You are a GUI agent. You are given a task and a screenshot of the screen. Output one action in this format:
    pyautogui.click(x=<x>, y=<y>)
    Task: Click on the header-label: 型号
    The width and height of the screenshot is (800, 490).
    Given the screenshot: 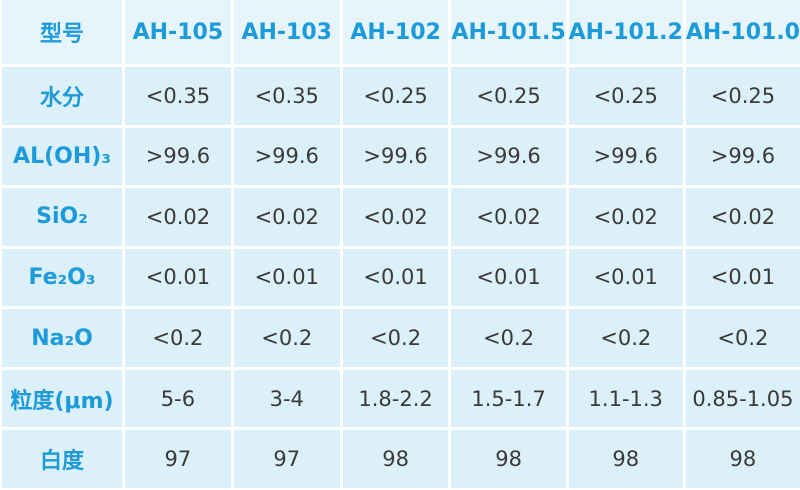 What is the action you would take?
    pyautogui.click(x=62, y=32)
    